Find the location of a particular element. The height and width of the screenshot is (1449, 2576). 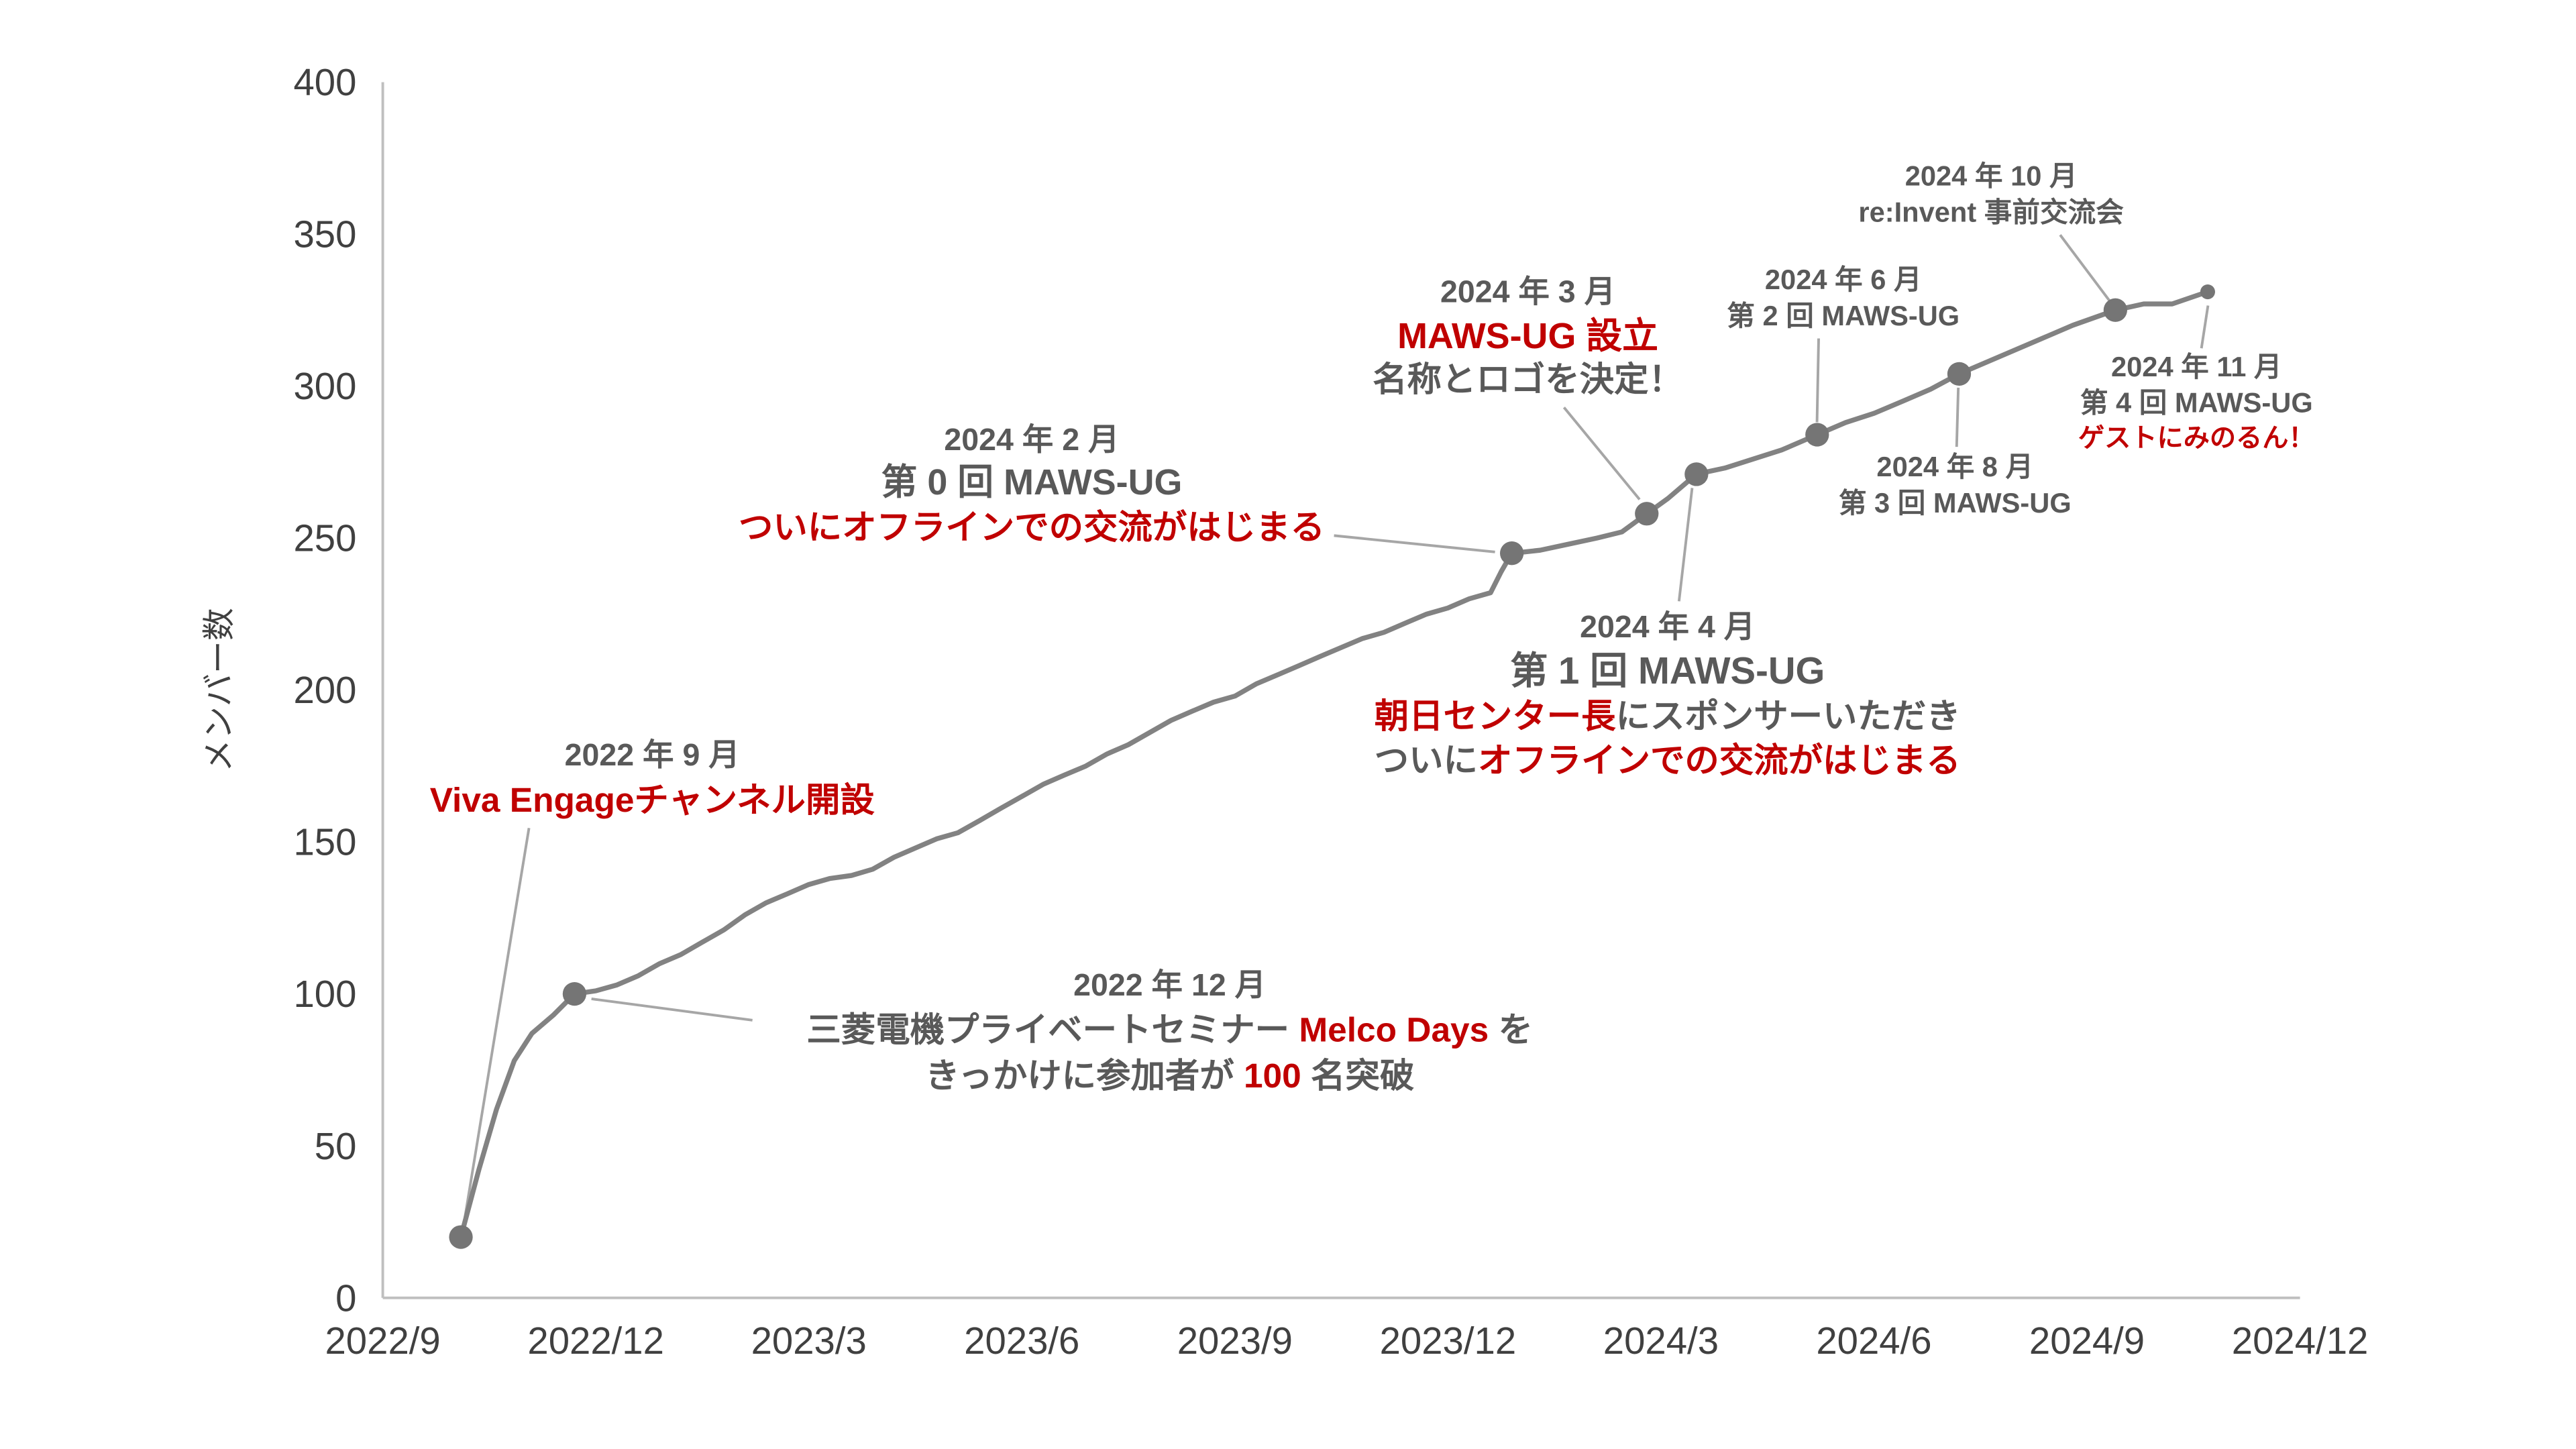

x-tick-label: 2024/12 is located at coordinates (2300, 1341).